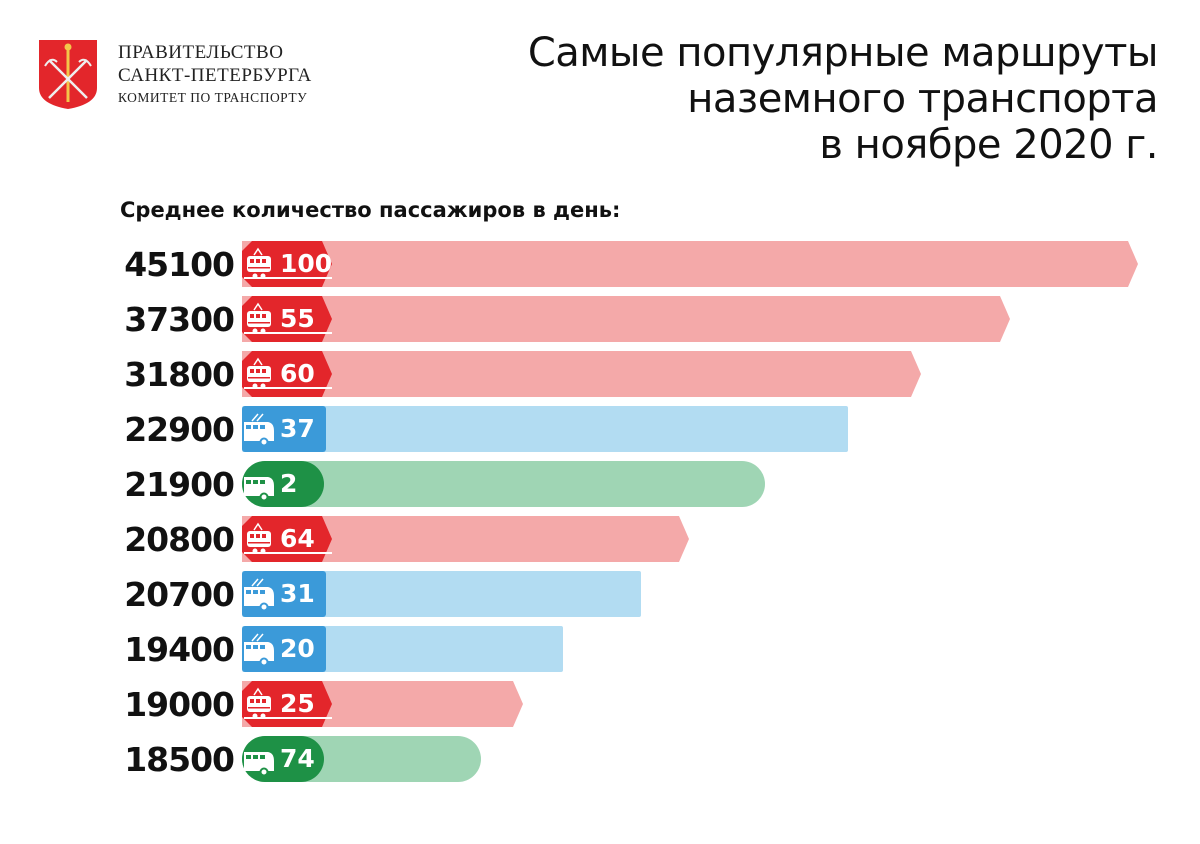  Describe the element at coordinates (600, 704) in the screenshot. I see `bar-row: 19000 25` at that location.